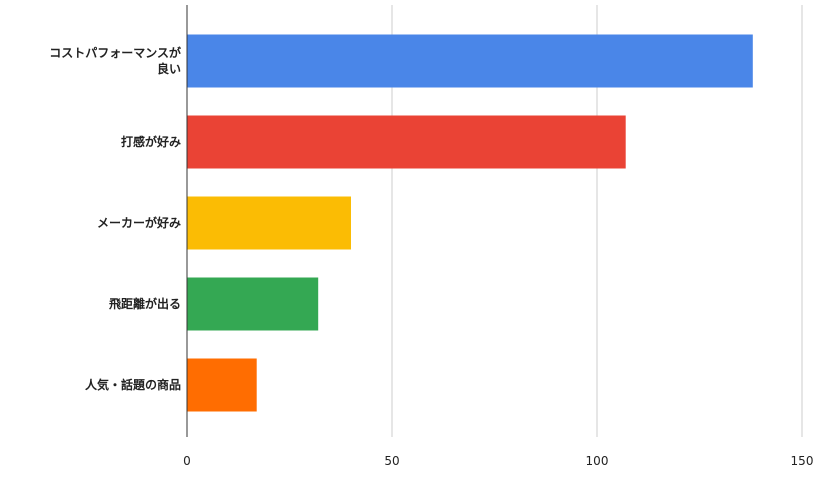 Image resolution: width=827 pixels, height=482 pixels. I want to click on x-tick-label-100: 100, so click(597, 461).